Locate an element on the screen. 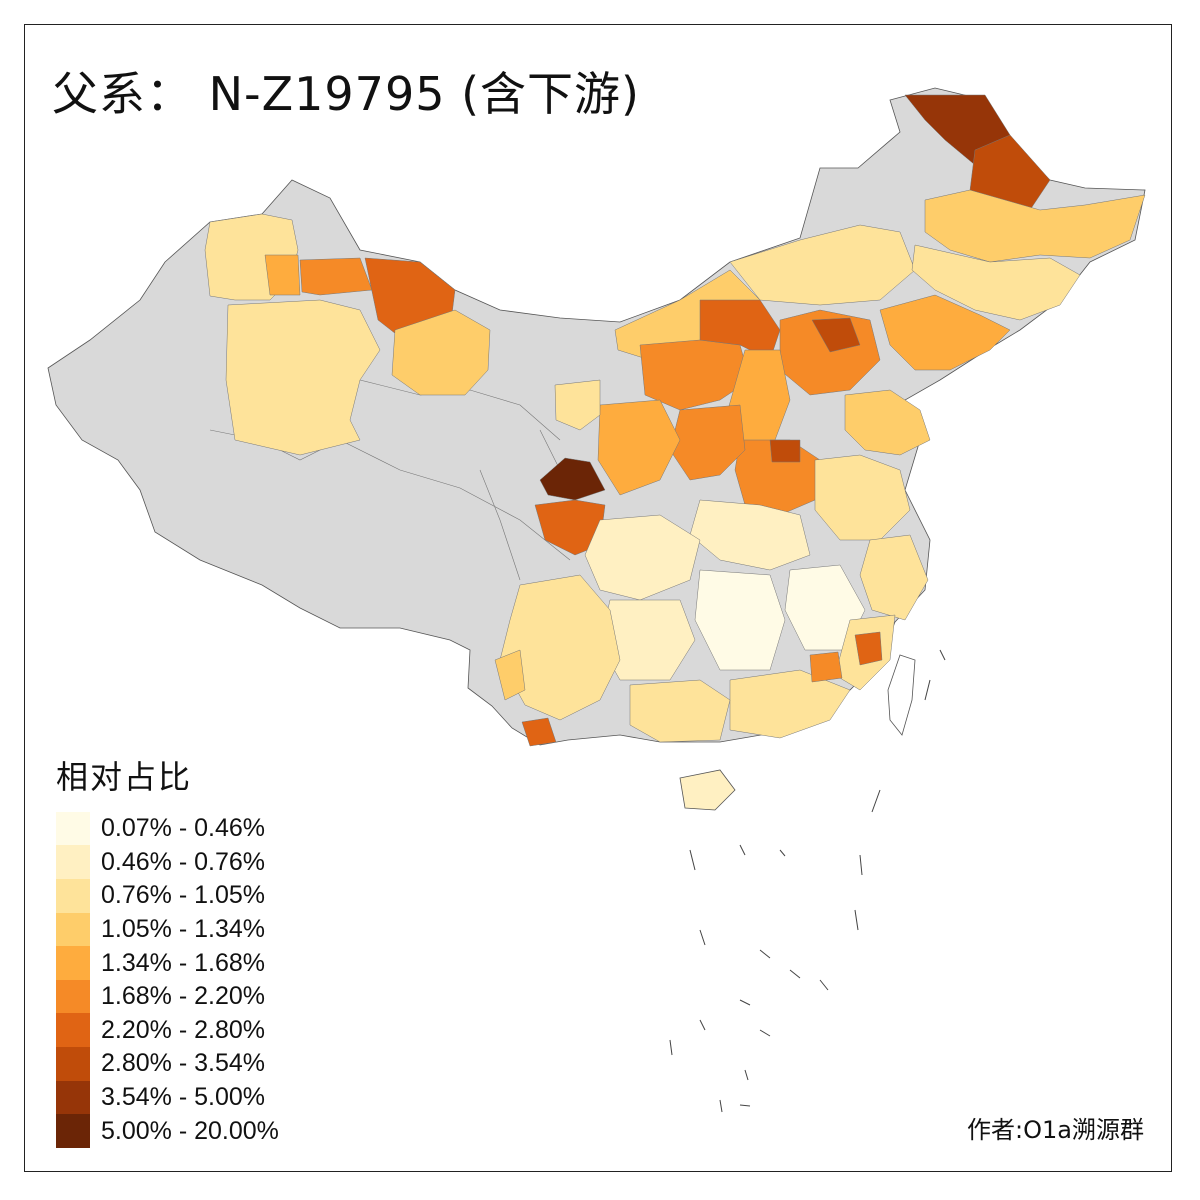 Image resolution: width=1200 pixels, height=1200 pixels. region-jilin is located at coordinates (996, 282).